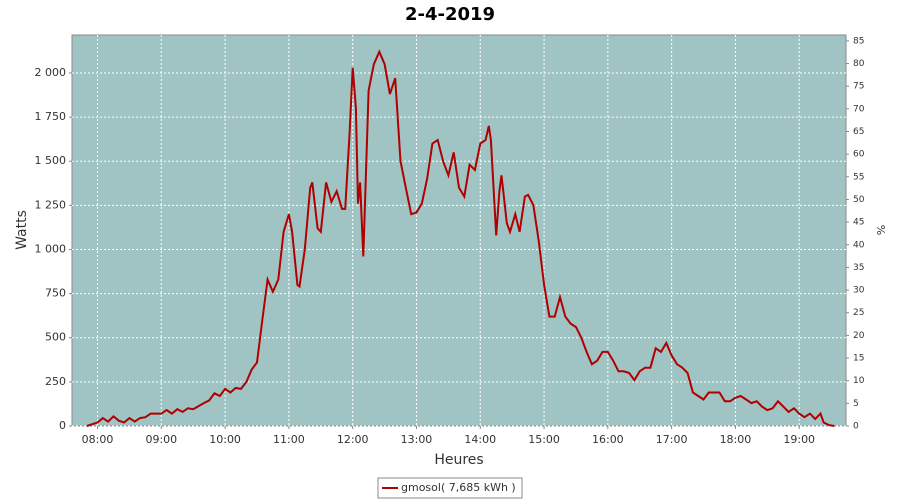 This screenshot has width=900, height=500. I want to click on x-tick-label: 15:00, so click(544, 439).